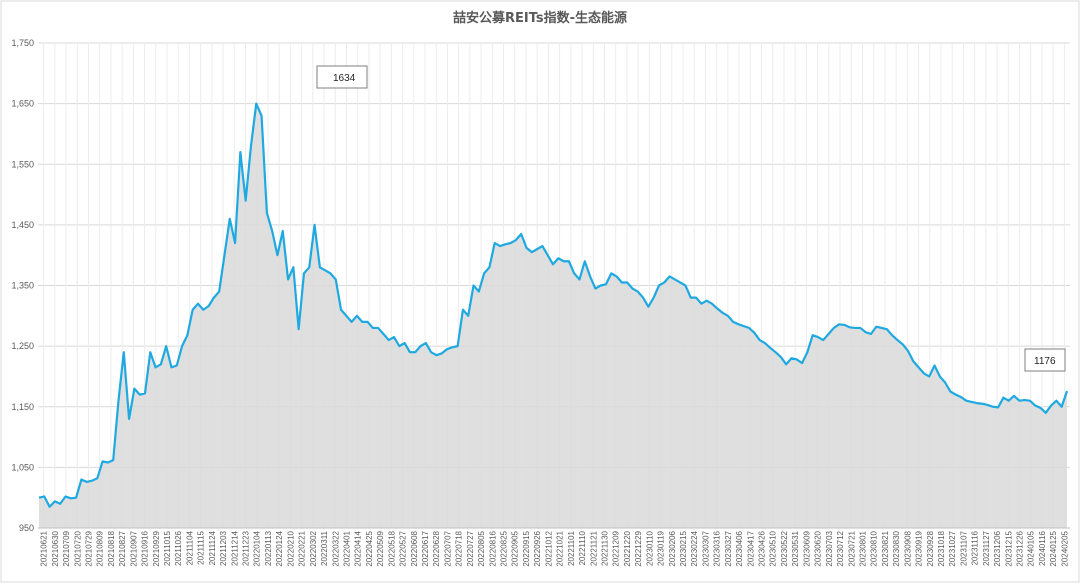  Describe the element at coordinates (212, 547) in the screenshot. I see `x-tick-label: 20211124` at that location.